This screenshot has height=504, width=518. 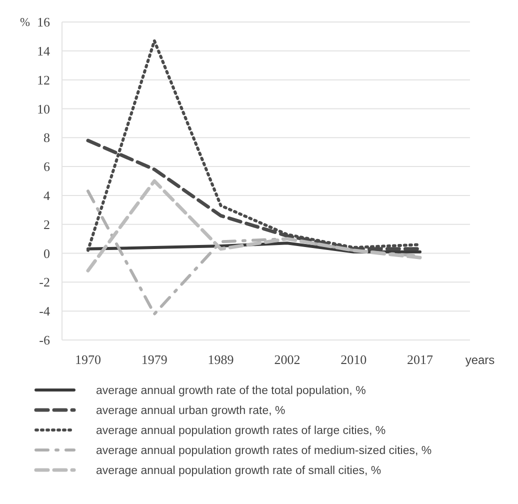 What do you see at coordinates (221, 359) in the screenshot?
I see `x-tick-label: 1989` at bounding box center [221, 359].